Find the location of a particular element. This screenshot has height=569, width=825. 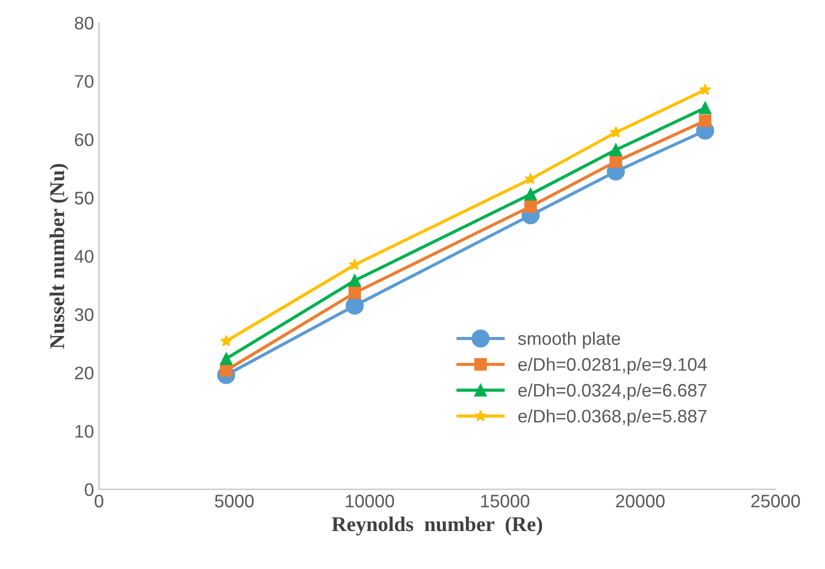

y-axis-title: Nusselt number (Nu) is located at coordinates (59, 256).